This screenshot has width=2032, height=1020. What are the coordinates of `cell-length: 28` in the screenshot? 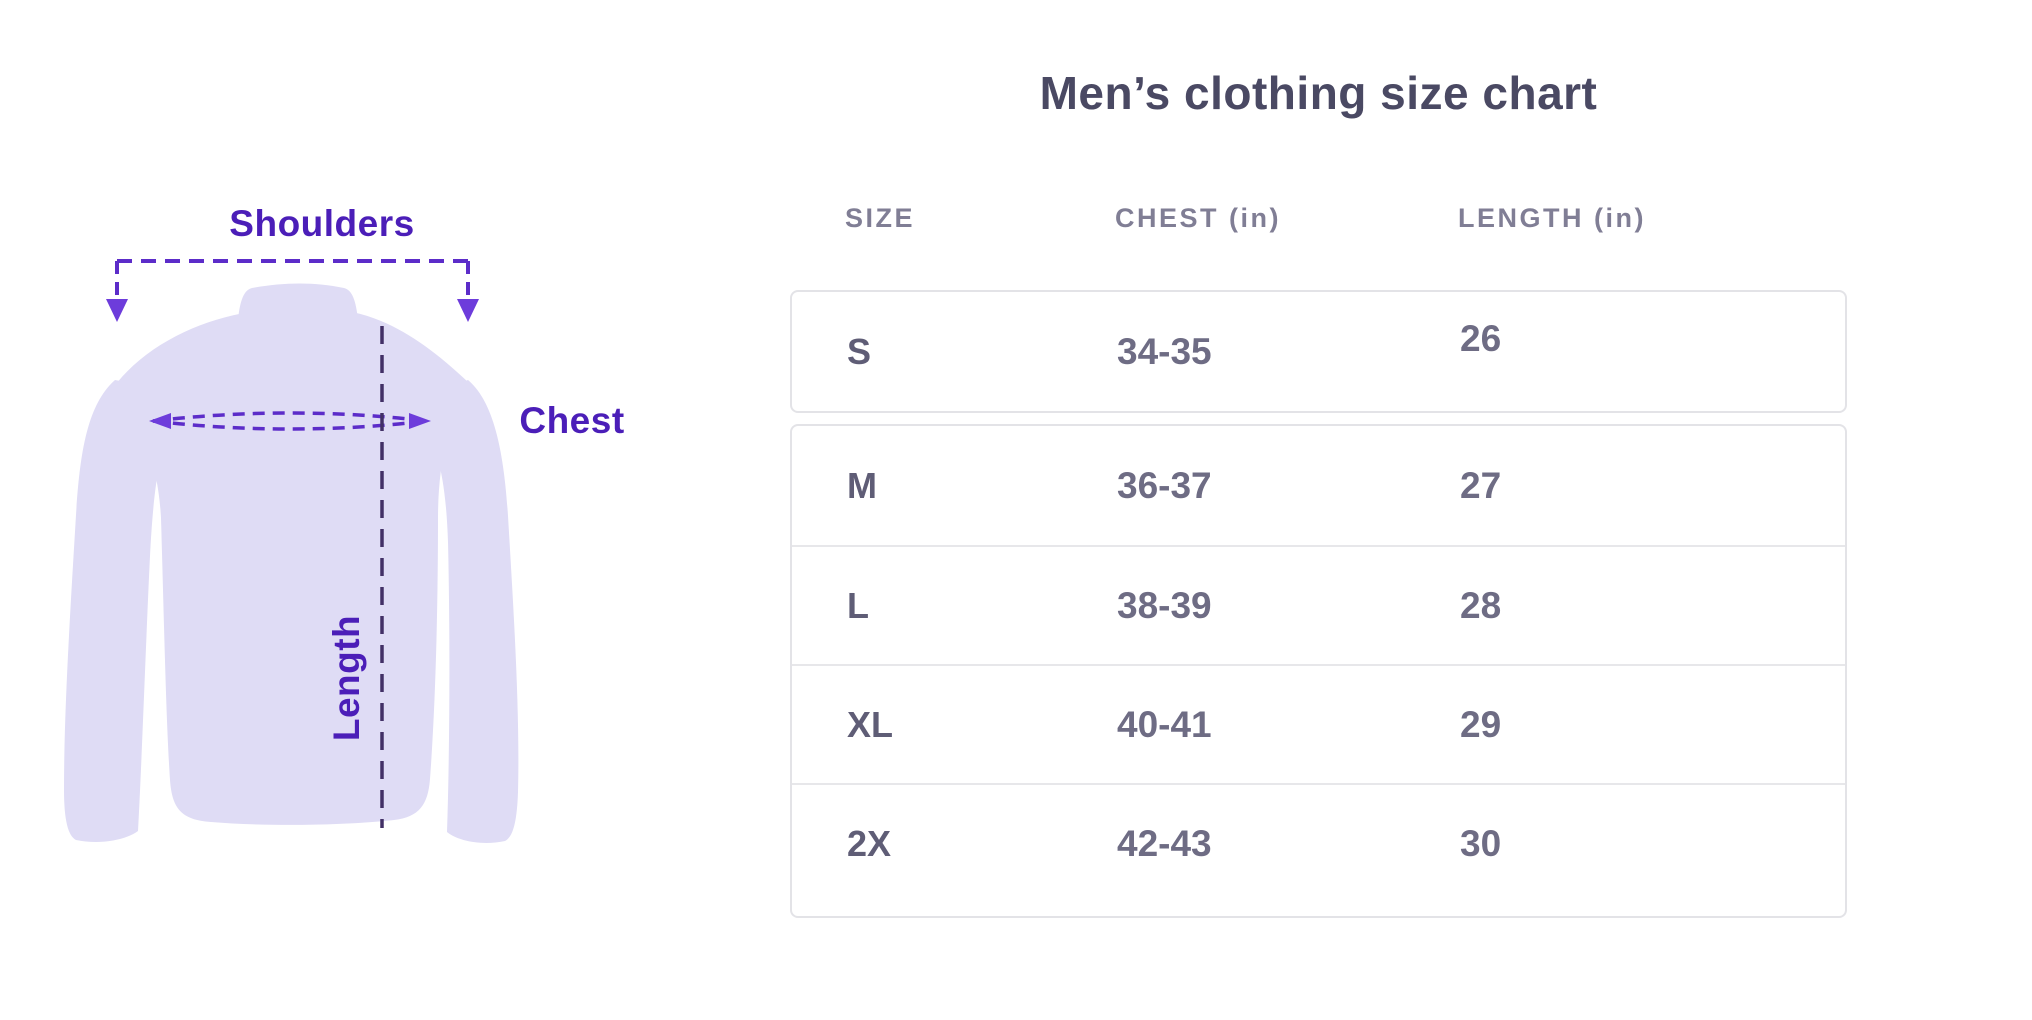 It's located at (1481, 605).